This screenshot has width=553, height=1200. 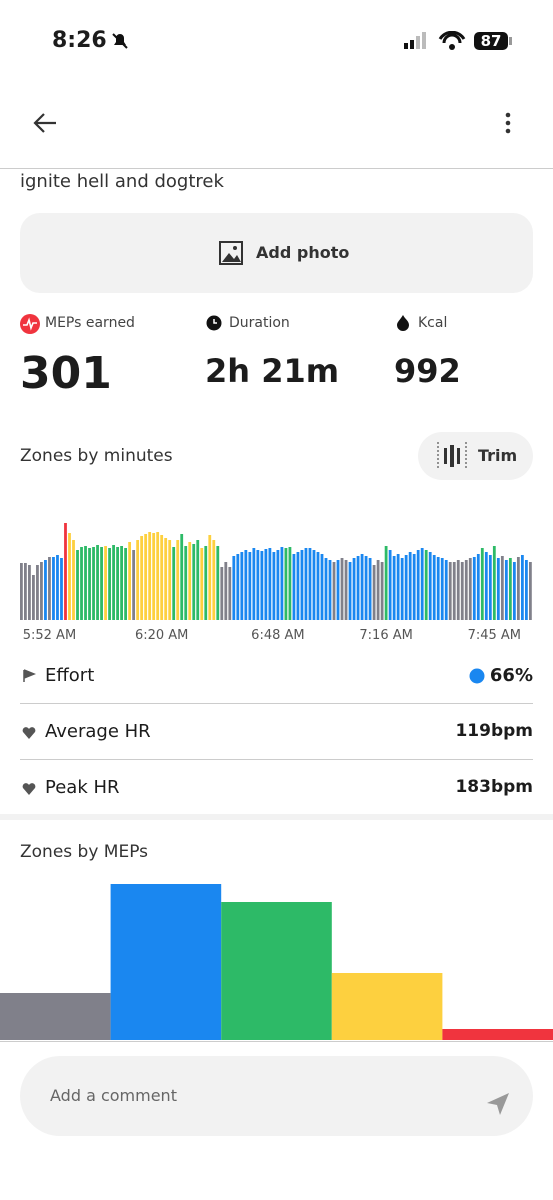 I want to click on stat-value: 992, so click(x=427, y=371).